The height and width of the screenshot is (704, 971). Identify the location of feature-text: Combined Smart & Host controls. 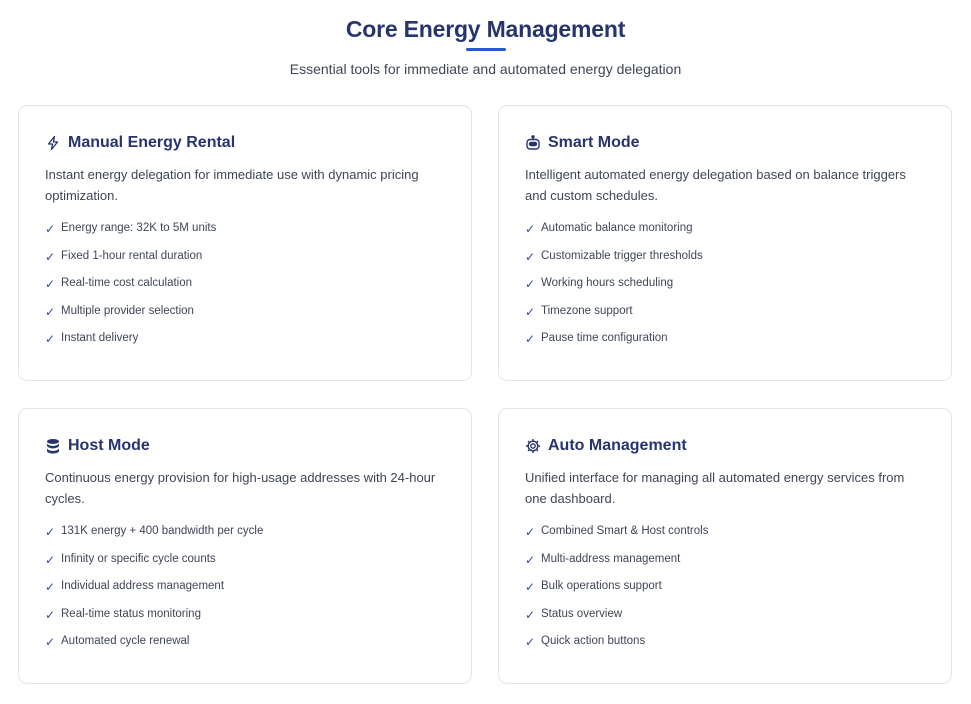
(625, 531).